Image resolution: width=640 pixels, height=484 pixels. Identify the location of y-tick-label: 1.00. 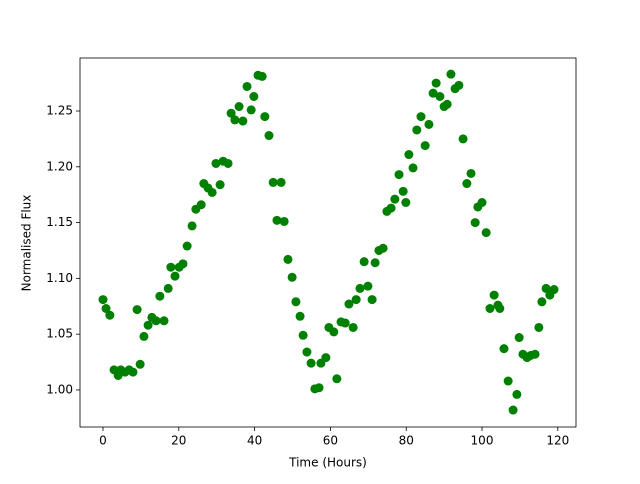
(59, 389).